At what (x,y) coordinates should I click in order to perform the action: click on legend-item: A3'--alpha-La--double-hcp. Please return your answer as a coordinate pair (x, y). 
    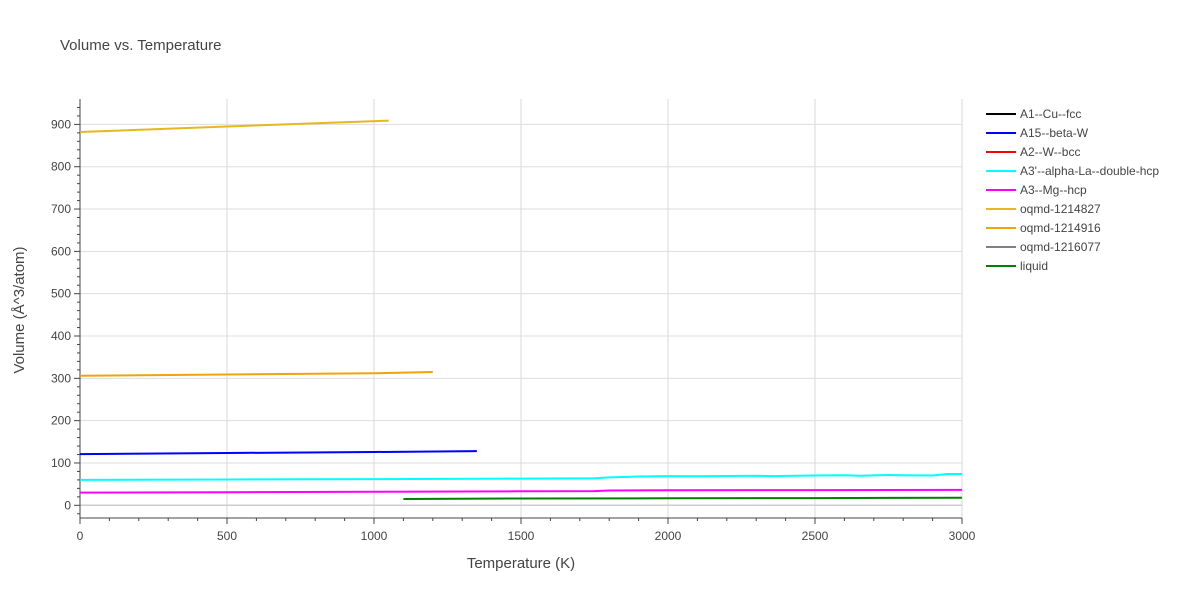
    Looking at the image, I should click on (1072, 171).